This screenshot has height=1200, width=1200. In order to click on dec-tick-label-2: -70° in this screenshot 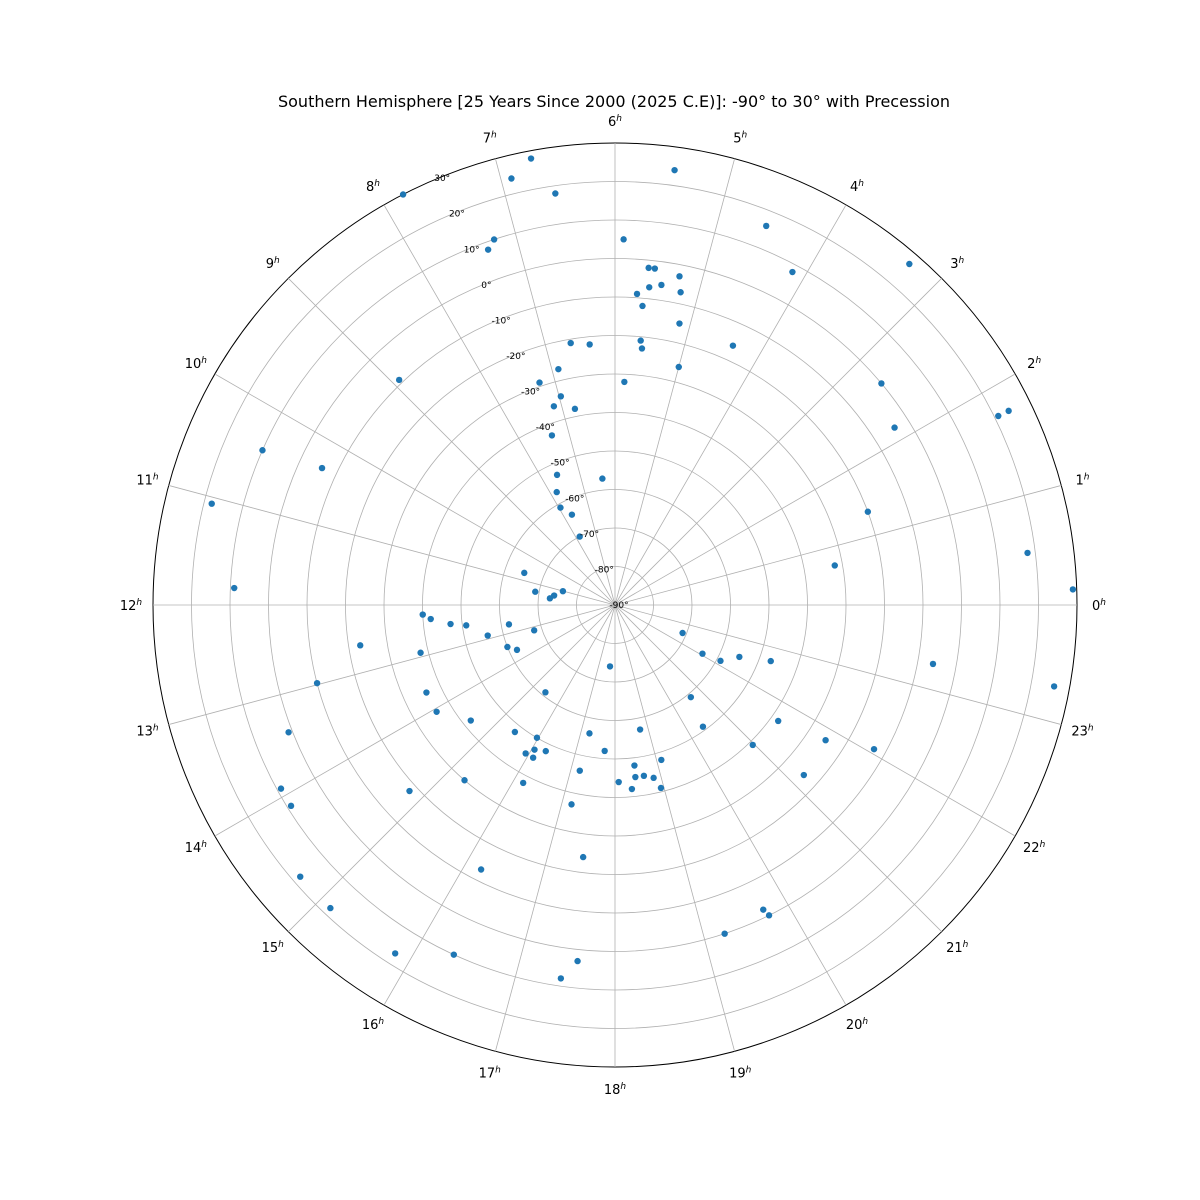, I will do `click(589, 535)`.